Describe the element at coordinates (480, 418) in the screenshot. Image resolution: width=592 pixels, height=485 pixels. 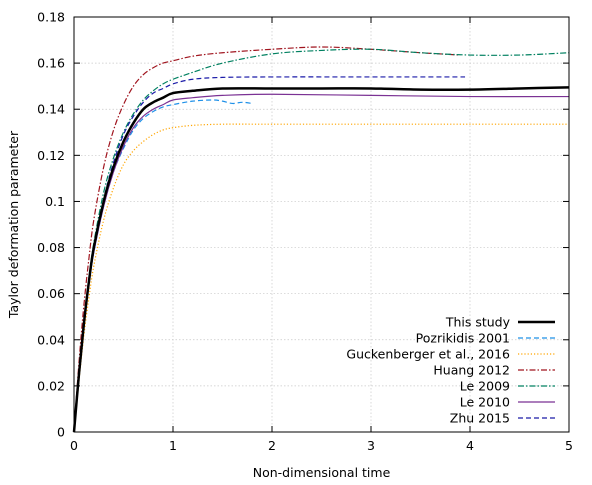
I see `legend-label-zhu-2015: Zhu 2015` at that location.